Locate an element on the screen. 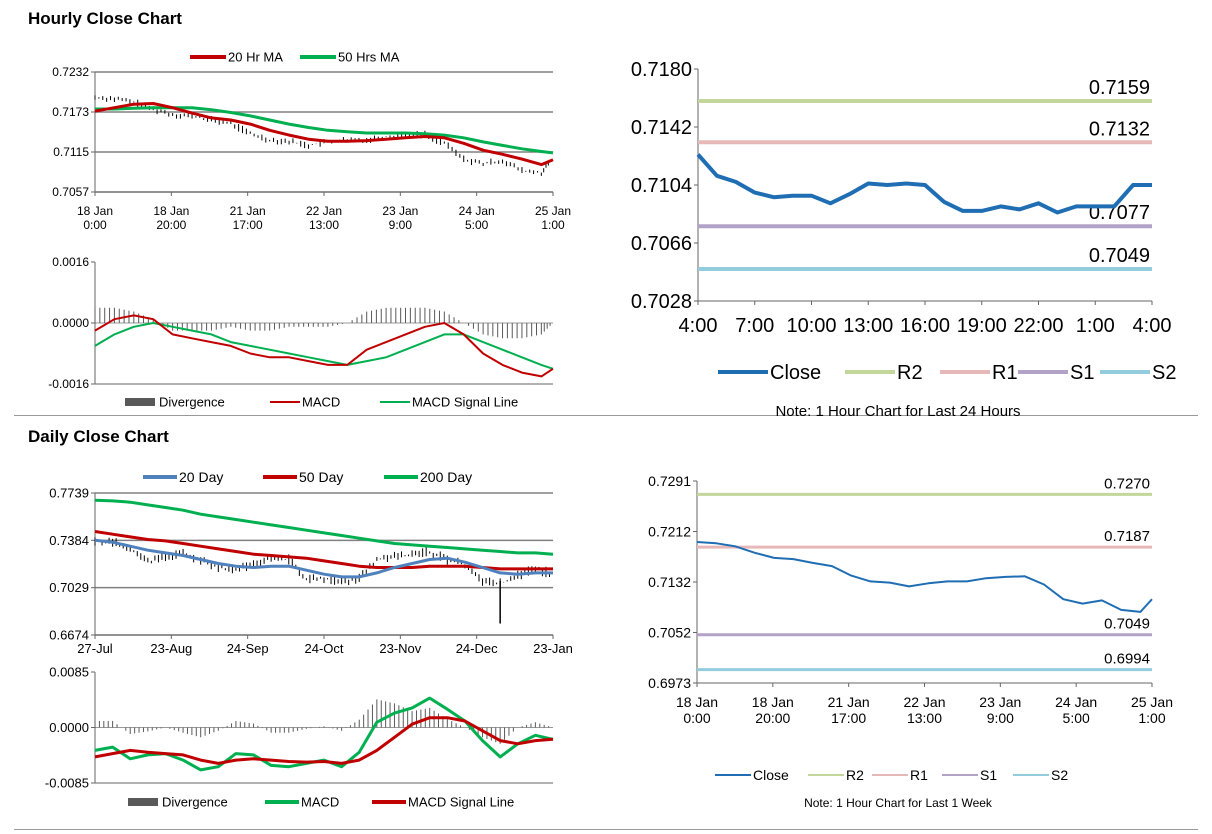  daily-macd-divergence-legend-label: Divergence is located at coordinates (195, 802).